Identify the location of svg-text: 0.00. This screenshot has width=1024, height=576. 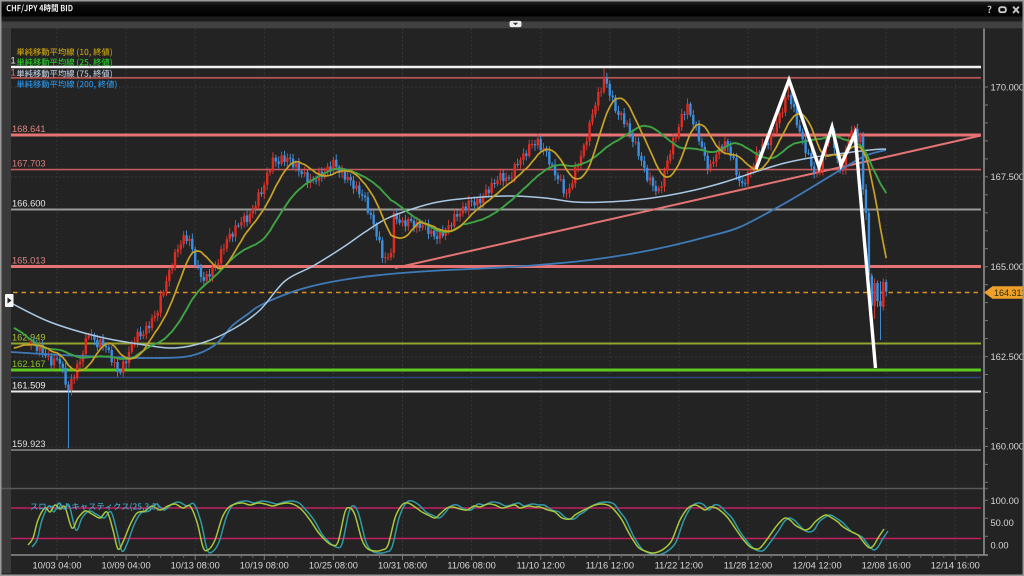
(1000, 546).